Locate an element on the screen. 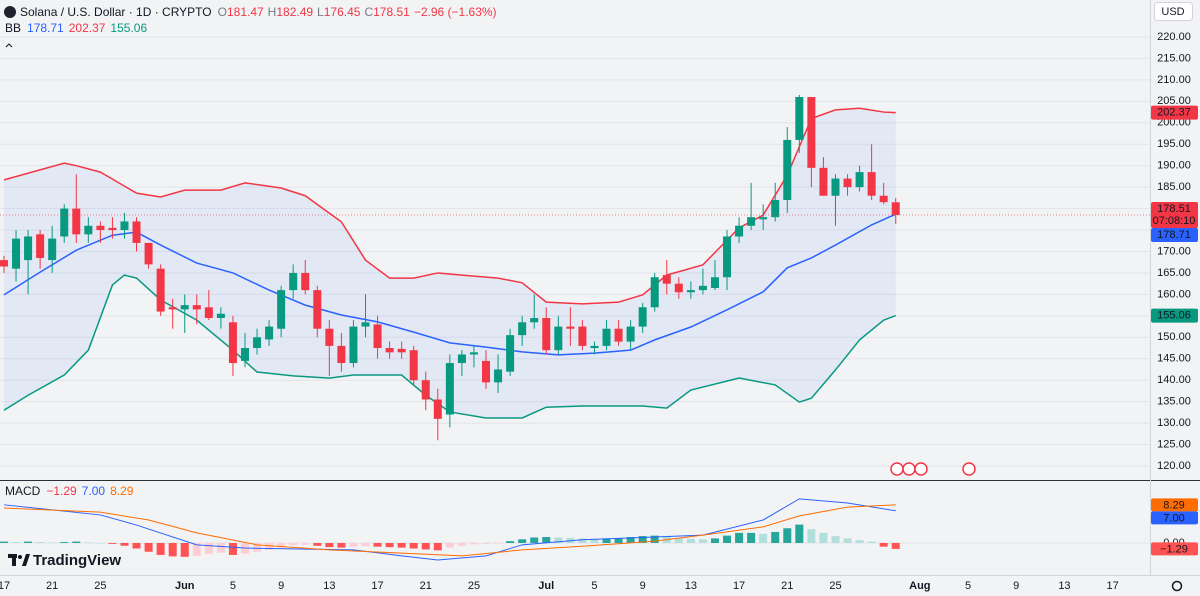 Image resolution: width=1200 pixels, height=596 pixels. x-tick-label: 13 is located at coordinates (691, 586).